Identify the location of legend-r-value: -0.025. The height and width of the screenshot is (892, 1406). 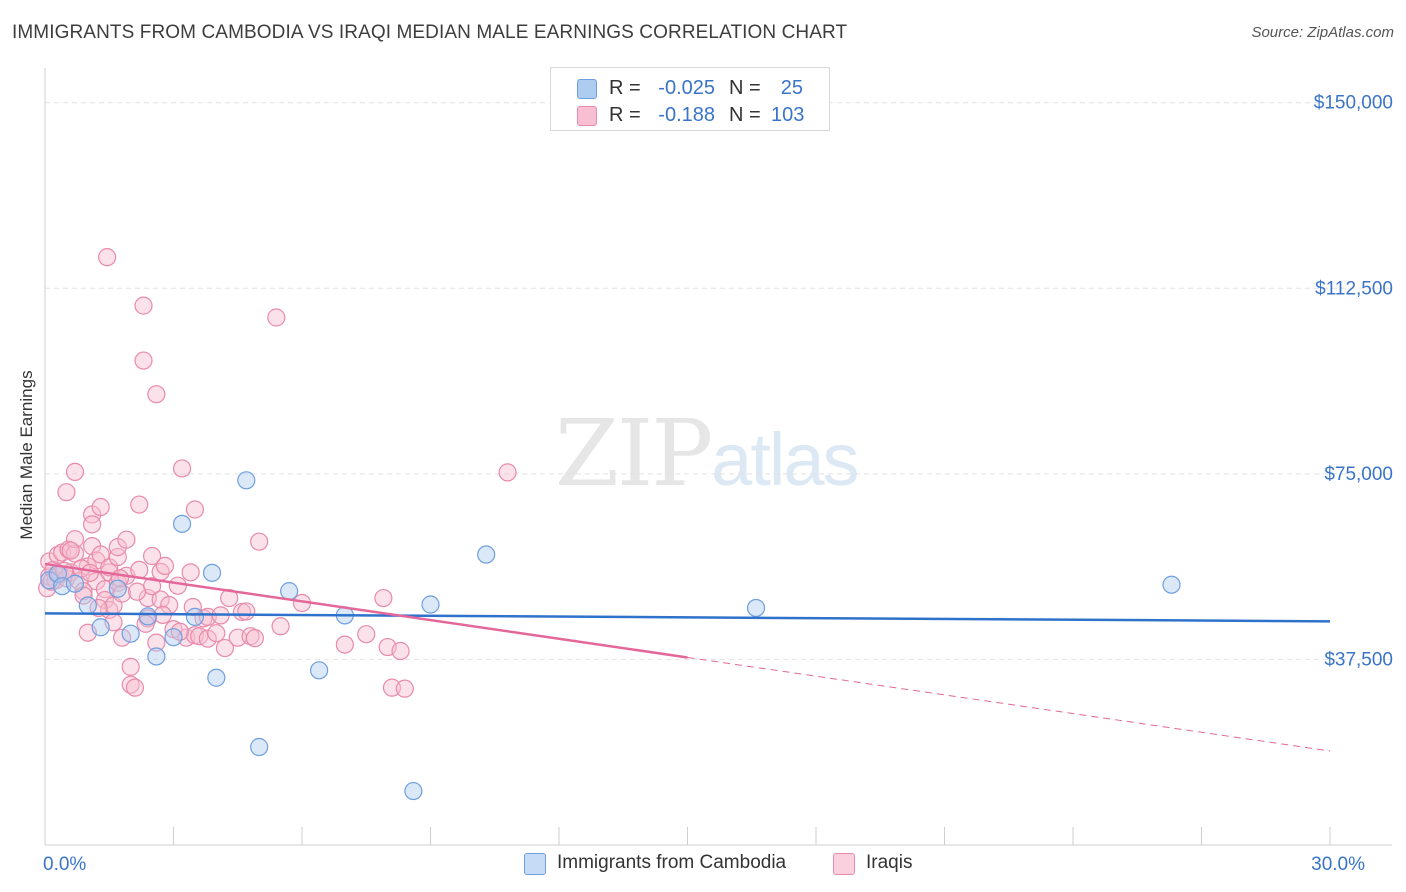
(686, 88).